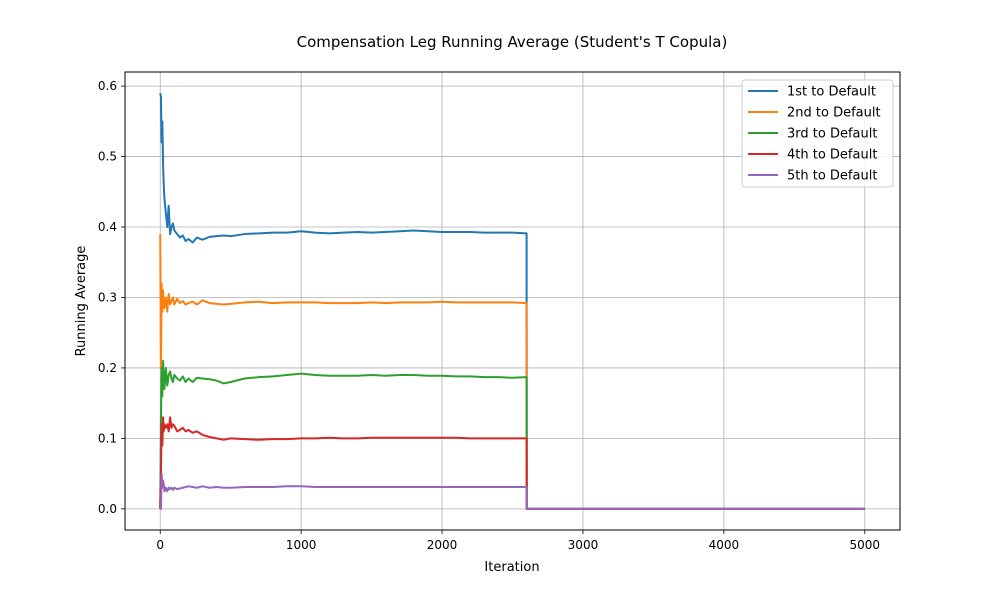  What do you see at coordinates (81, 301) in the screenshot?
I see `y-axis-label: Running Average` at bounding box center [81, 301].